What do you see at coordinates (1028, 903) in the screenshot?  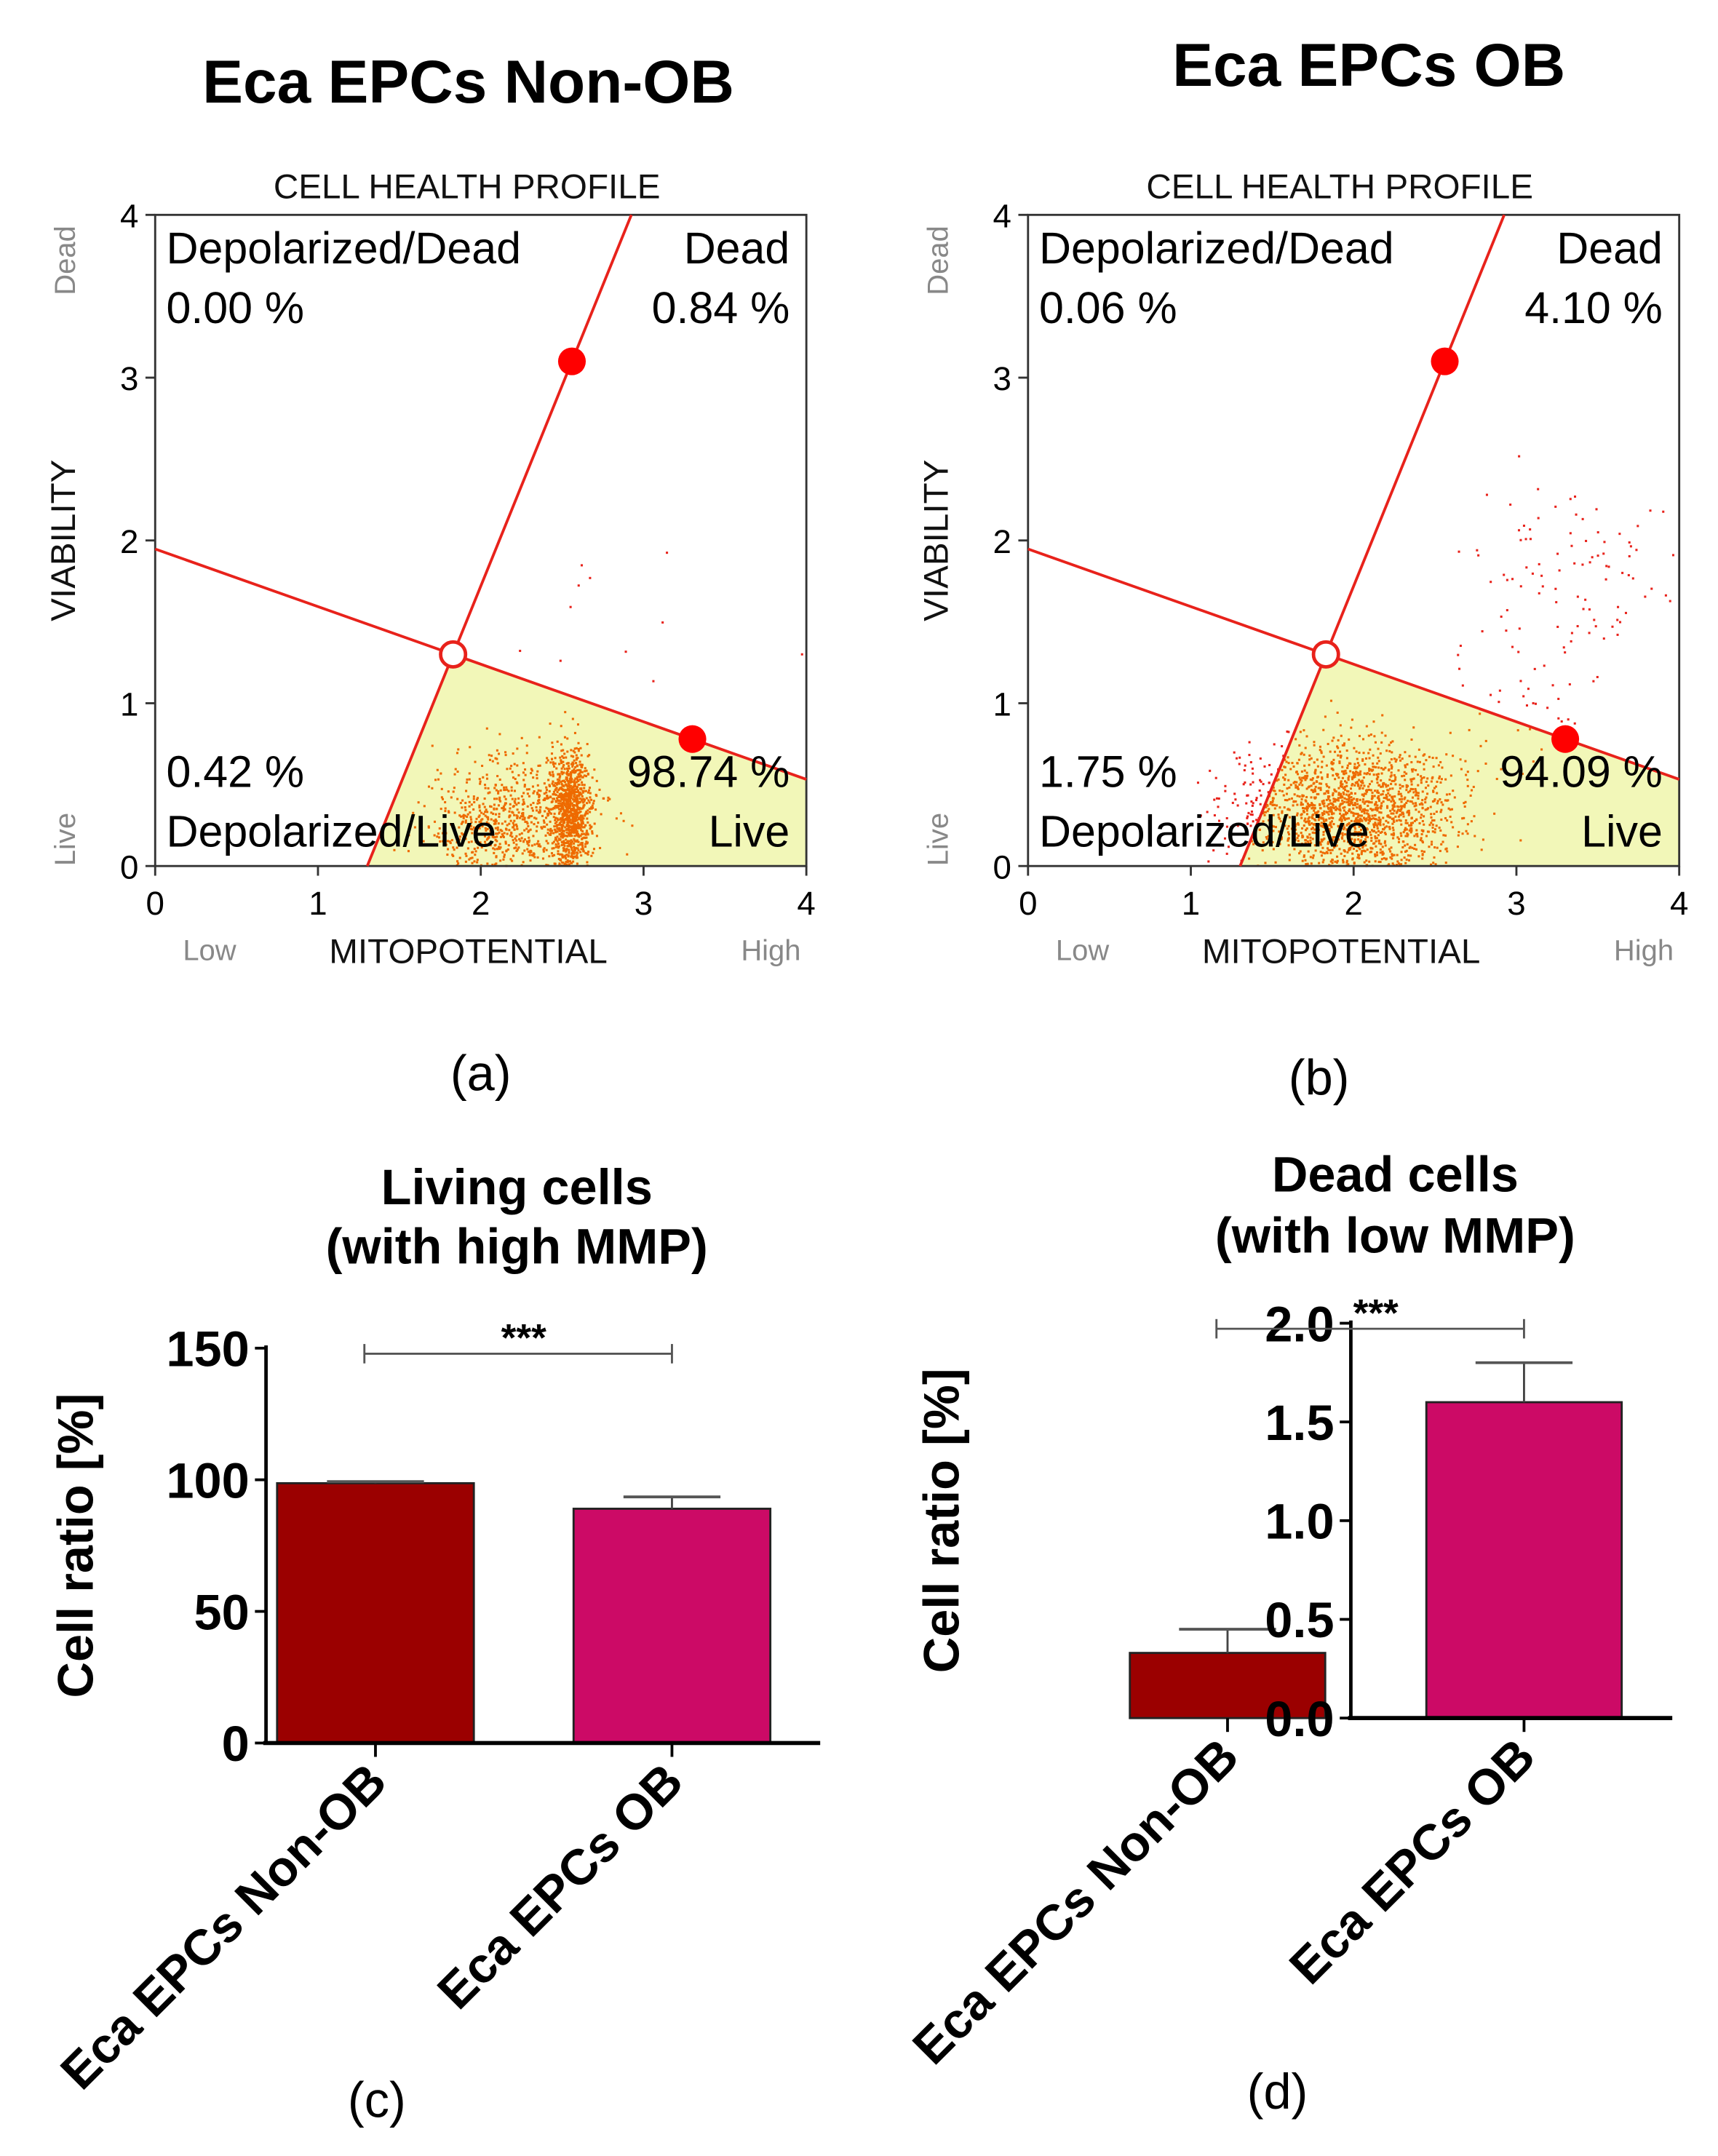 I see `x-tick-label: 0` at bounding box center [1028, 903].